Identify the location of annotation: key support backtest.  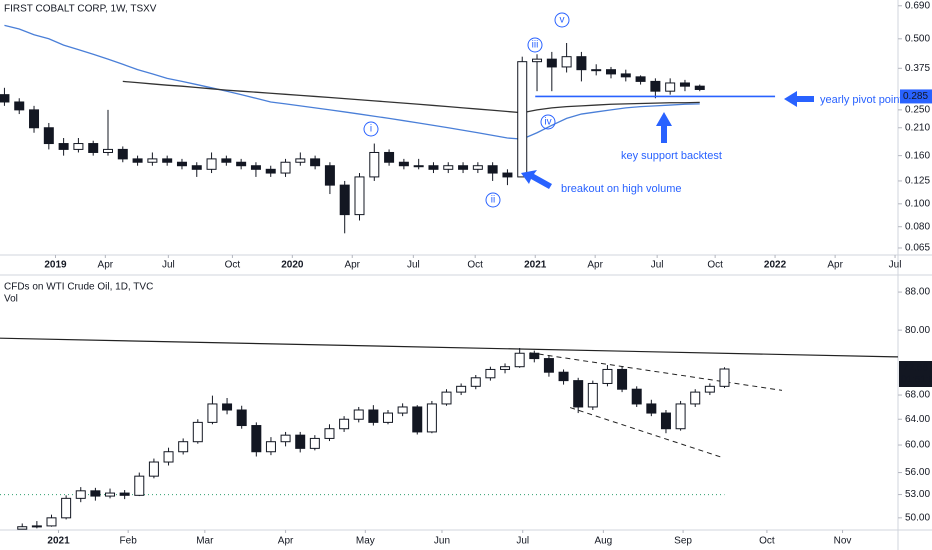
(671, 156).